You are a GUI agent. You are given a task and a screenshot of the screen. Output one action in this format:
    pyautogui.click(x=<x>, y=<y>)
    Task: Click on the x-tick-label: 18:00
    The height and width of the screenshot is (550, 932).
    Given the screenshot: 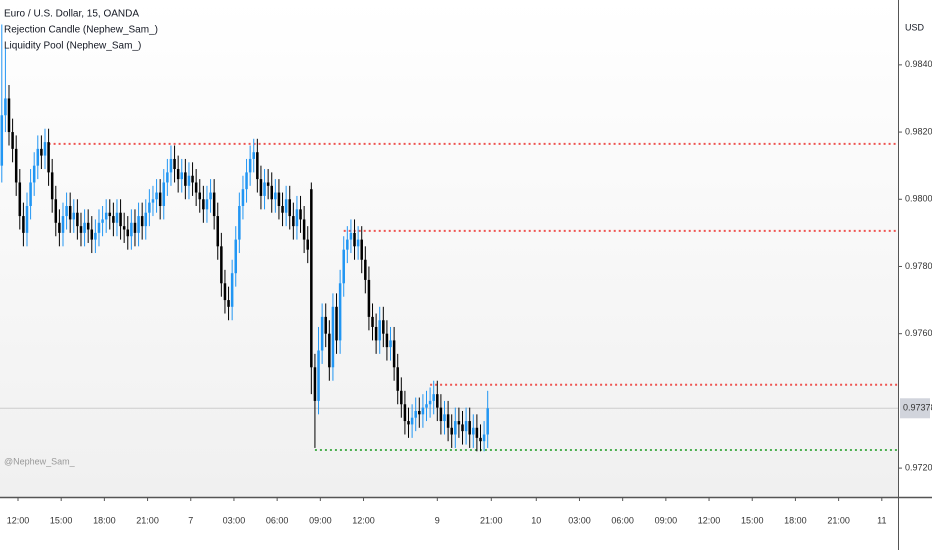 What is the action you would take?
    pyautogui.click(x=104, y=520)
    